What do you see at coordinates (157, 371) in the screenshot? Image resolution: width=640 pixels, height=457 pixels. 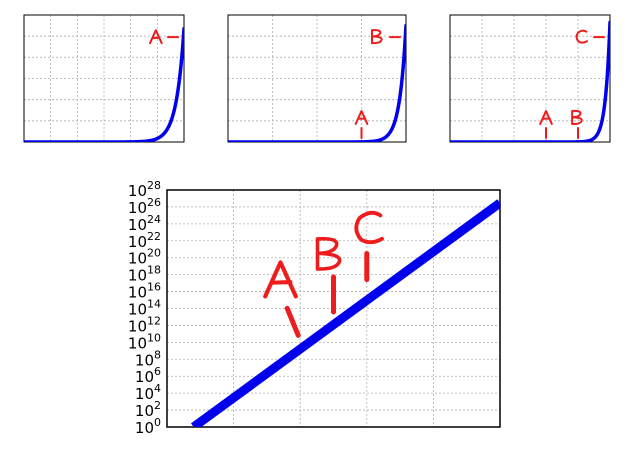 I see `y-tick-exponent: 6` at bounding box center [157, 371].